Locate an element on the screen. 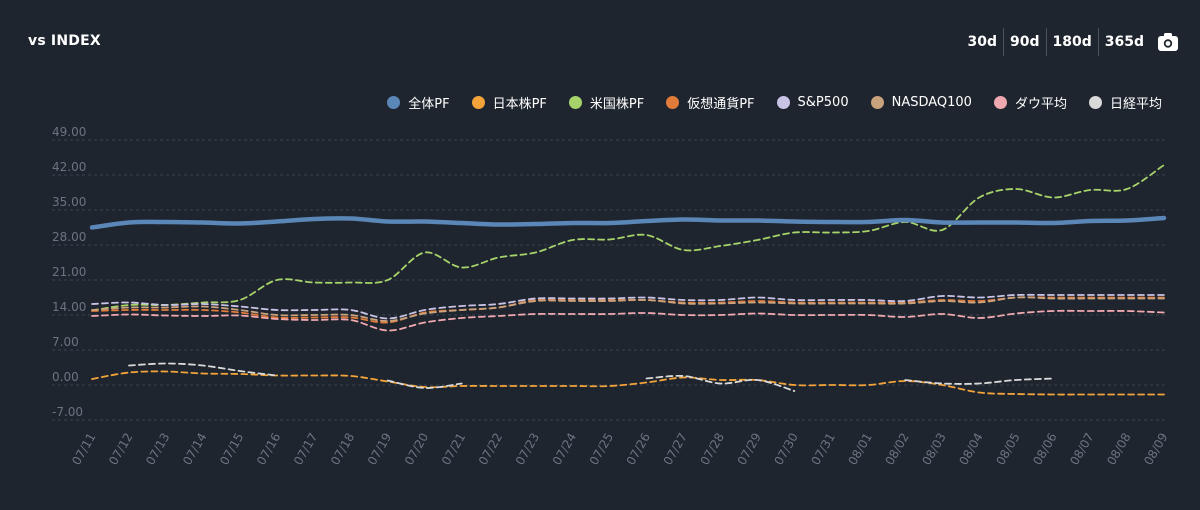  range-365d-button: 365d is located at coordinates (1124, 42).